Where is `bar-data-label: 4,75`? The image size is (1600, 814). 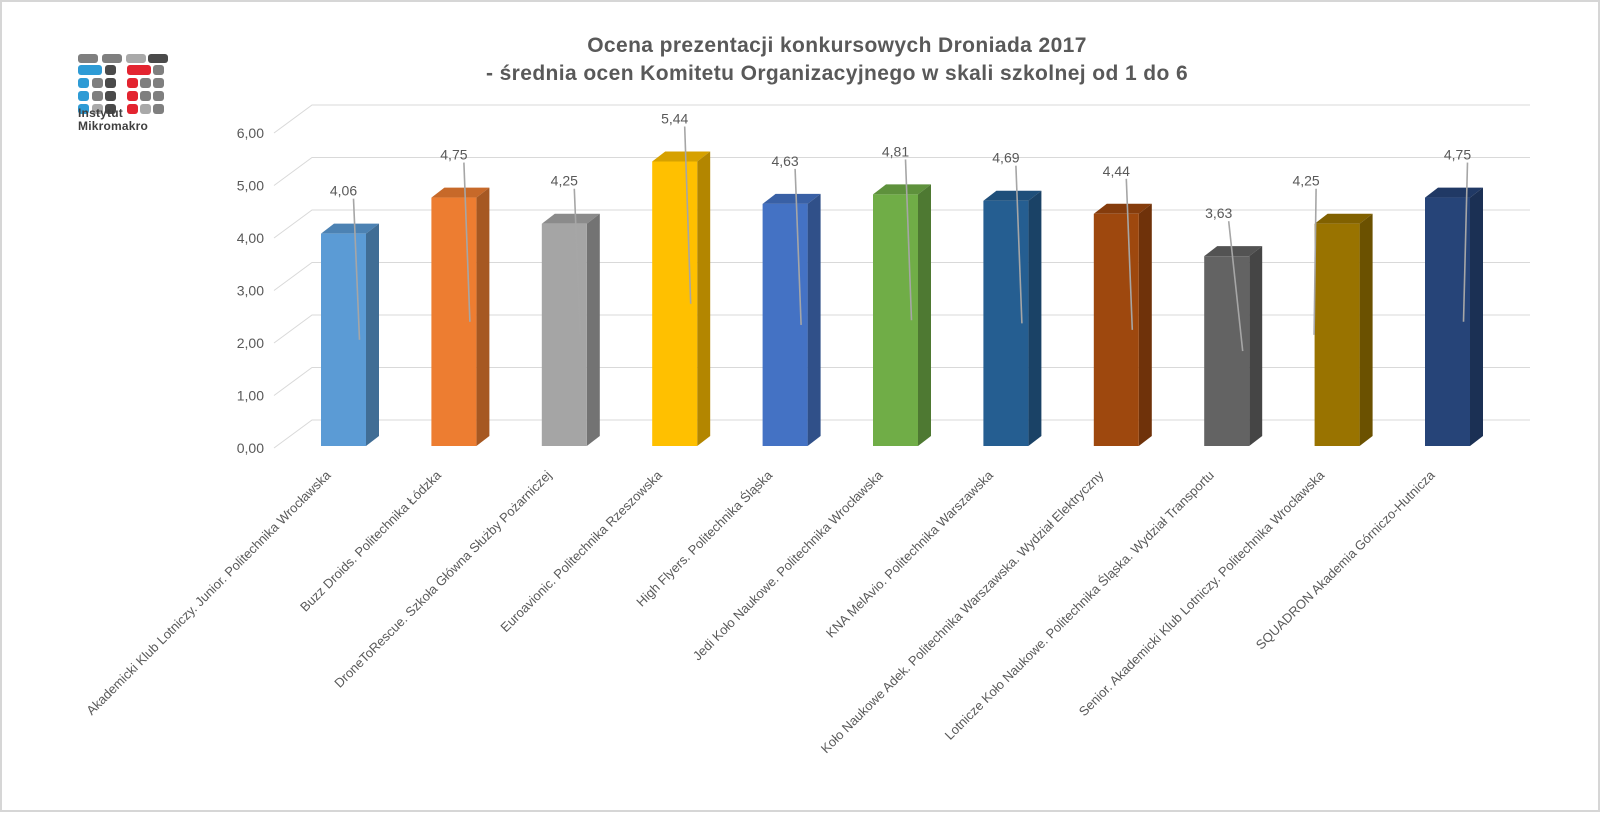
bar-data-label: 4,75 is located at coordinates (1457, 155).